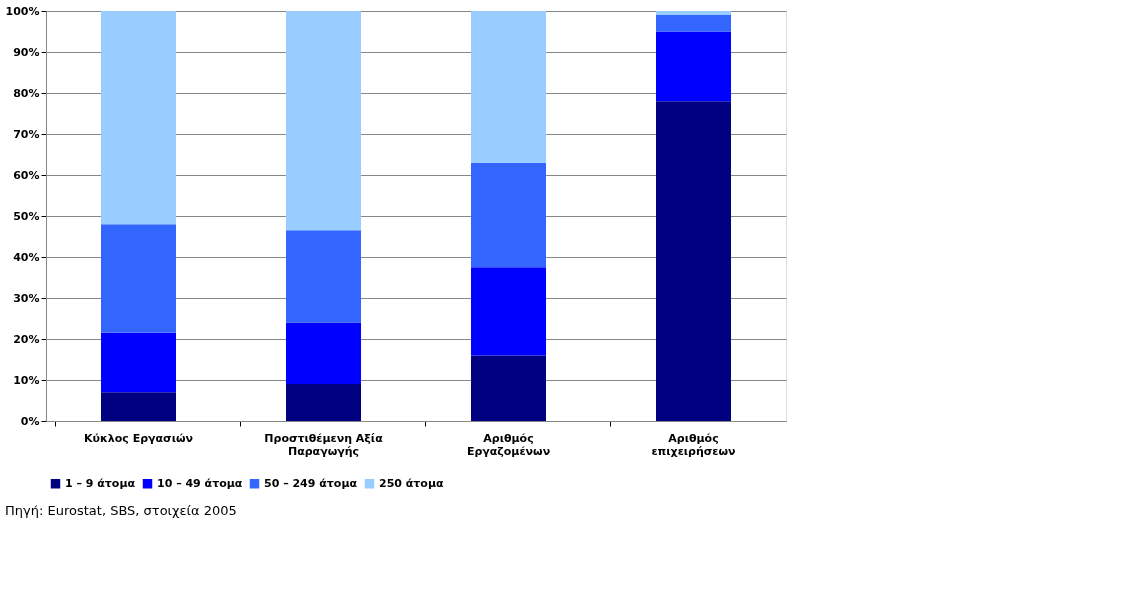  Describe the element at coordinates (311, 483) in the screenshot. I see `legend-label: 50 – 249 άτομα` at that location.